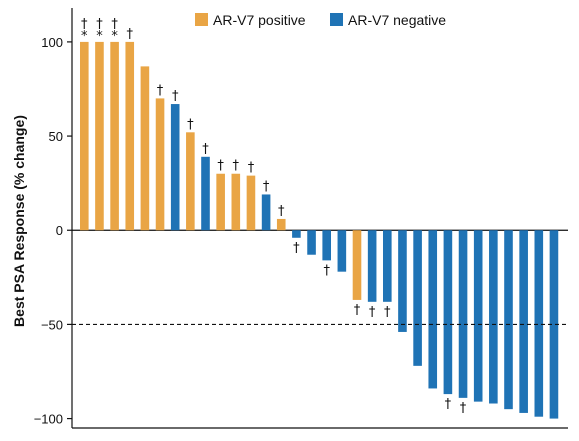 This screenshot has width=579, height=441. What do you see at coordinates (320, 20) in the screenshot?
I see `chart-legend: AR-V7 positive AR-V7 negative` at bounding box center [320, 20].